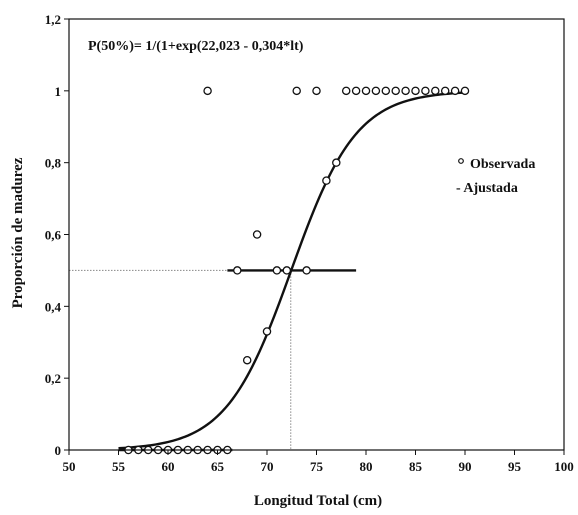  What do you see at coordinates (564, 466) in the screenshot?
I see `x-tick-label: 100` at bounding box center [564, 466].